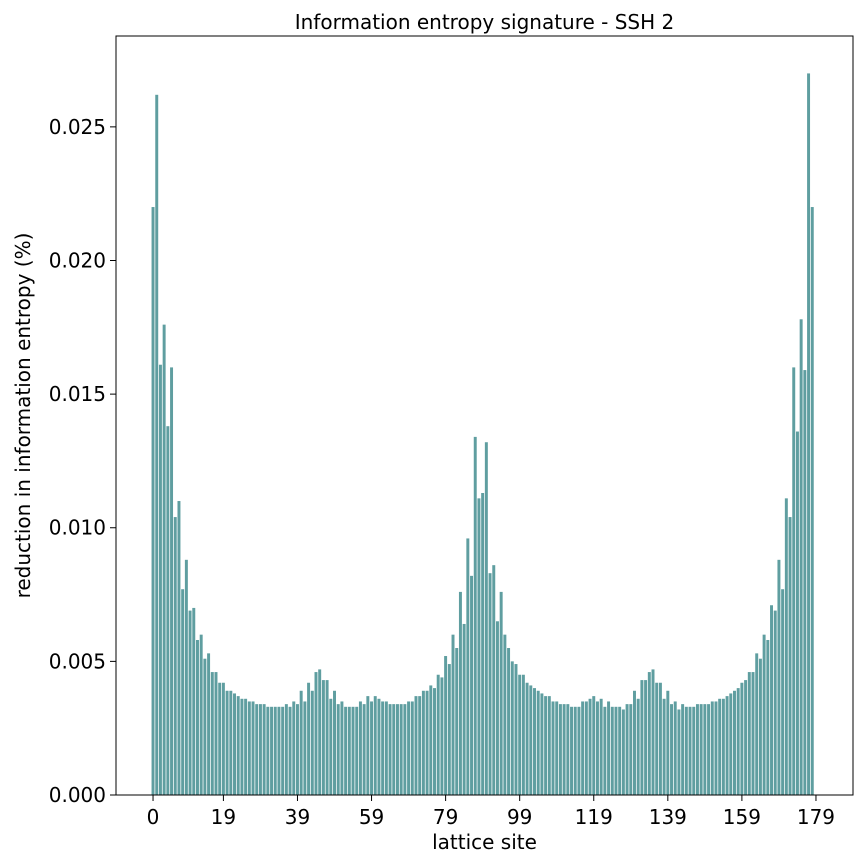 This screenshot has width=864, height=864. What do you see at coordinates (77, 394) in the screenshot?
I see `y-tick-label: 0.015` at bounding box center [77, 394].